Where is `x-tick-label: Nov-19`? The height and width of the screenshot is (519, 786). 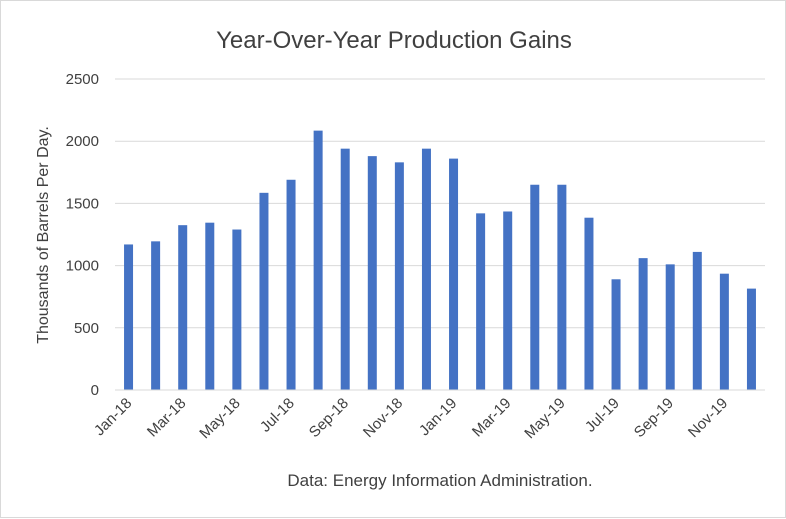 x-tick-label: Nov-19 is located at coordinates (708, 418).